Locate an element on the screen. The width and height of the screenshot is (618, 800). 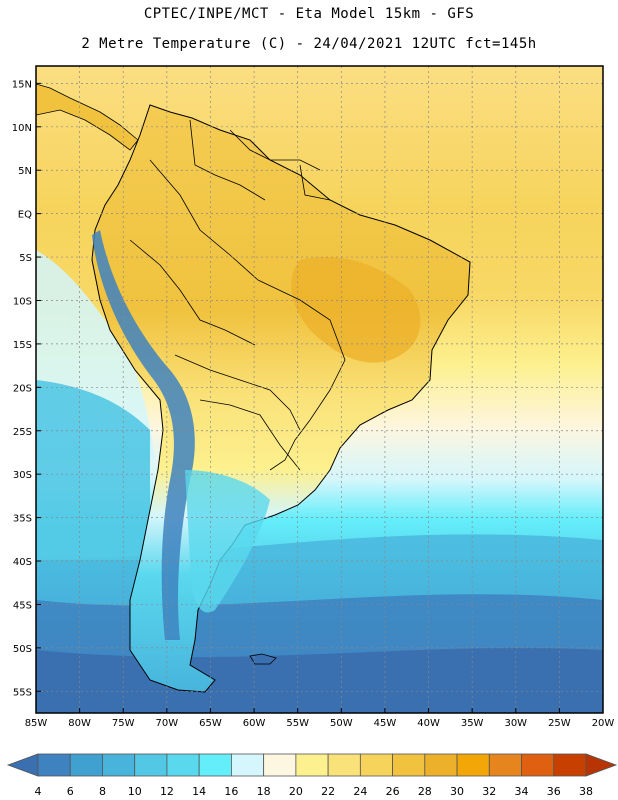
patagonia-cool is located at coordinates (227, 541).